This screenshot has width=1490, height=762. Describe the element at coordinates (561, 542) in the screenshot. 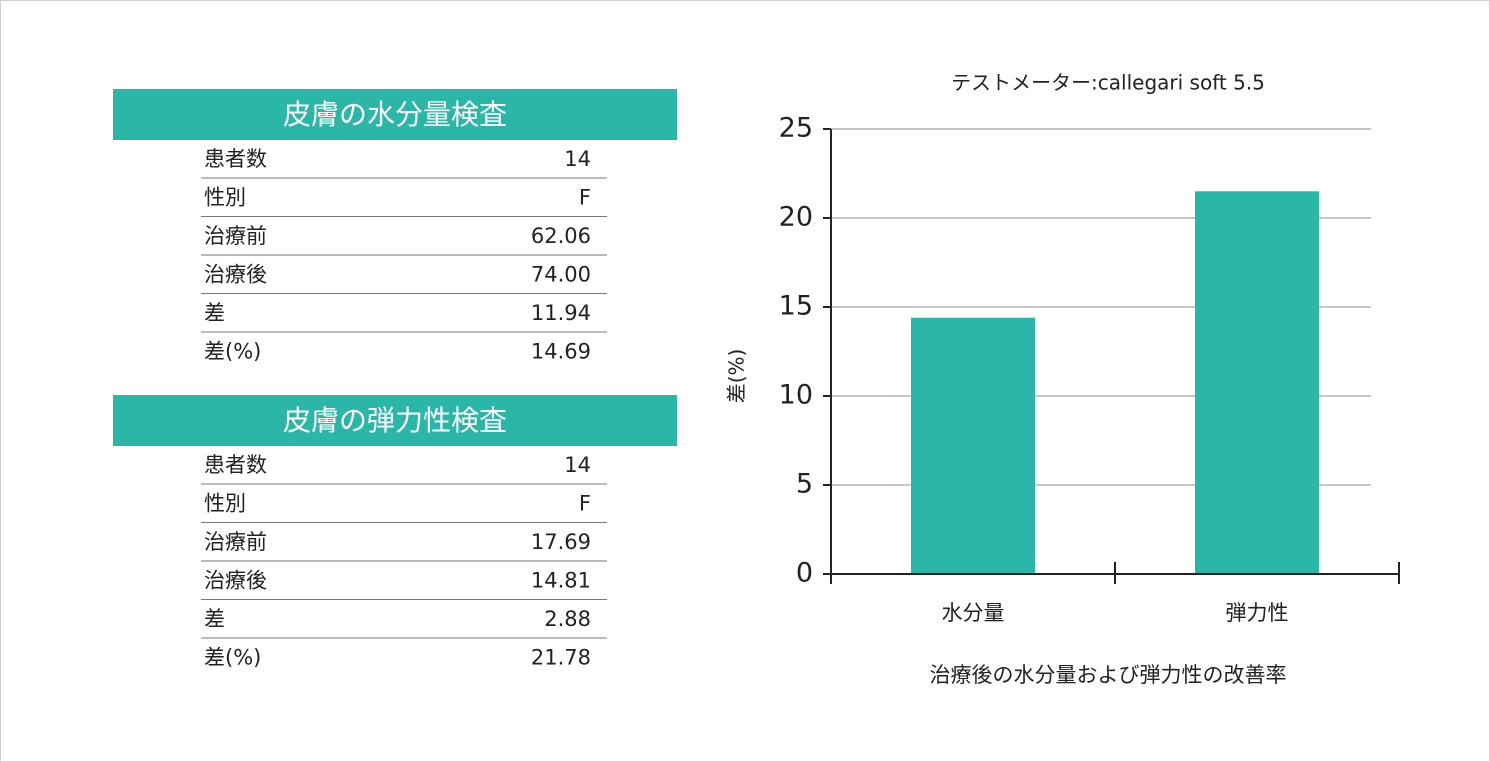

I see `row-value: 17.69` at that location.